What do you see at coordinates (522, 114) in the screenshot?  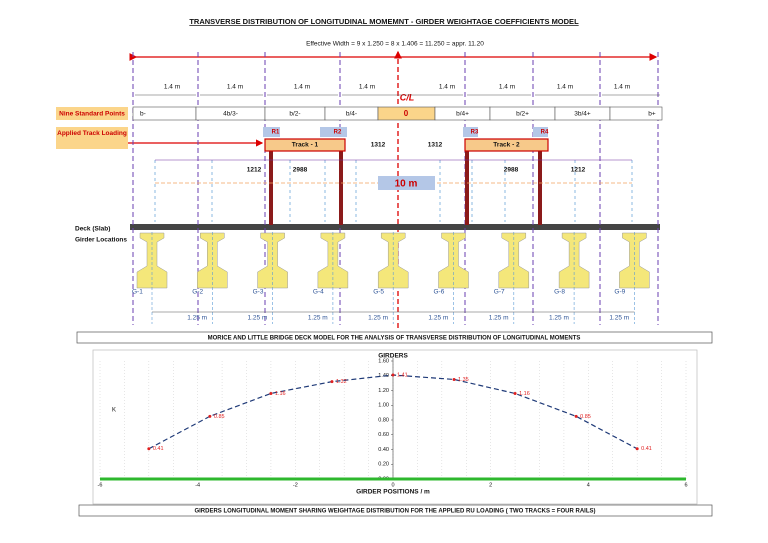 I see `point-label: b/2+` at bounding box center [522, 114].